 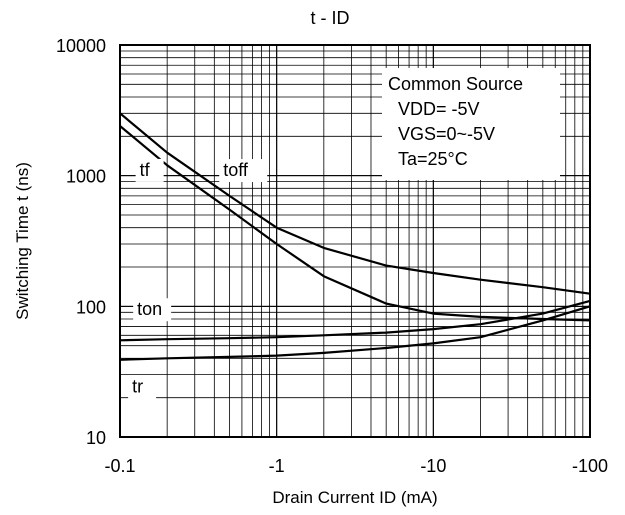 I want to click on y-axis-label: Switching Time t (ns), so click(x=22, y=241).